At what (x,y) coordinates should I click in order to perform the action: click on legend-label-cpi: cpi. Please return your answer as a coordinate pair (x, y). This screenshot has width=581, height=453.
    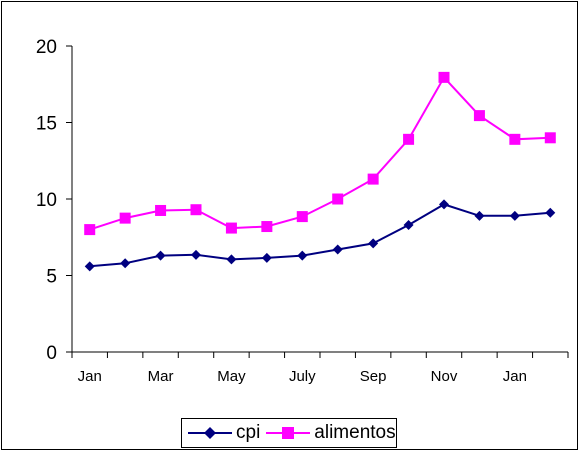
    Looking at the image, I should click on (248, 432).